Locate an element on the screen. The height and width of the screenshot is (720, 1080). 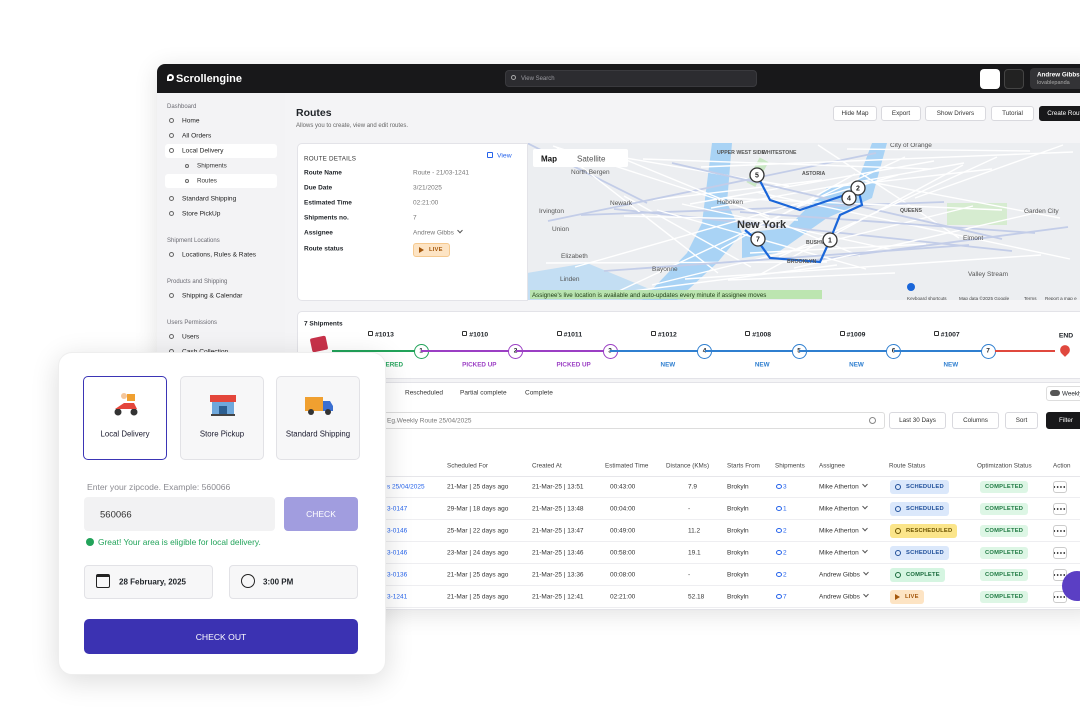
timeline-shipment-id: #1007 is located at coordinates (950, 334).